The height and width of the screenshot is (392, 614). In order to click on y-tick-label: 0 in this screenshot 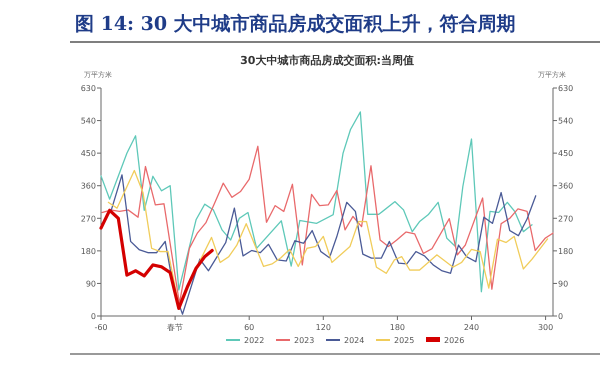, I will do `click(93, 316)`.